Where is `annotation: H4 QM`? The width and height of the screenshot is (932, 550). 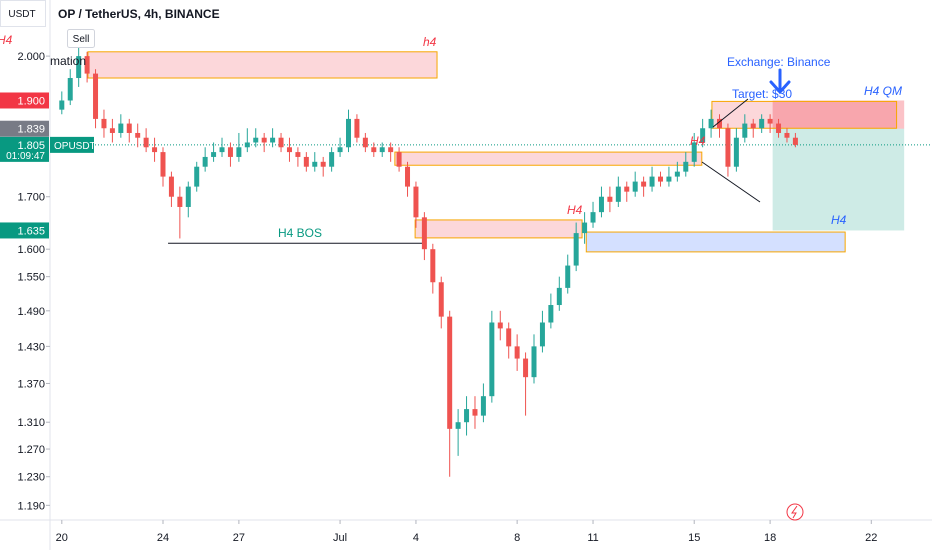
annotation: H4 QM is located at coordinates (883, 91).